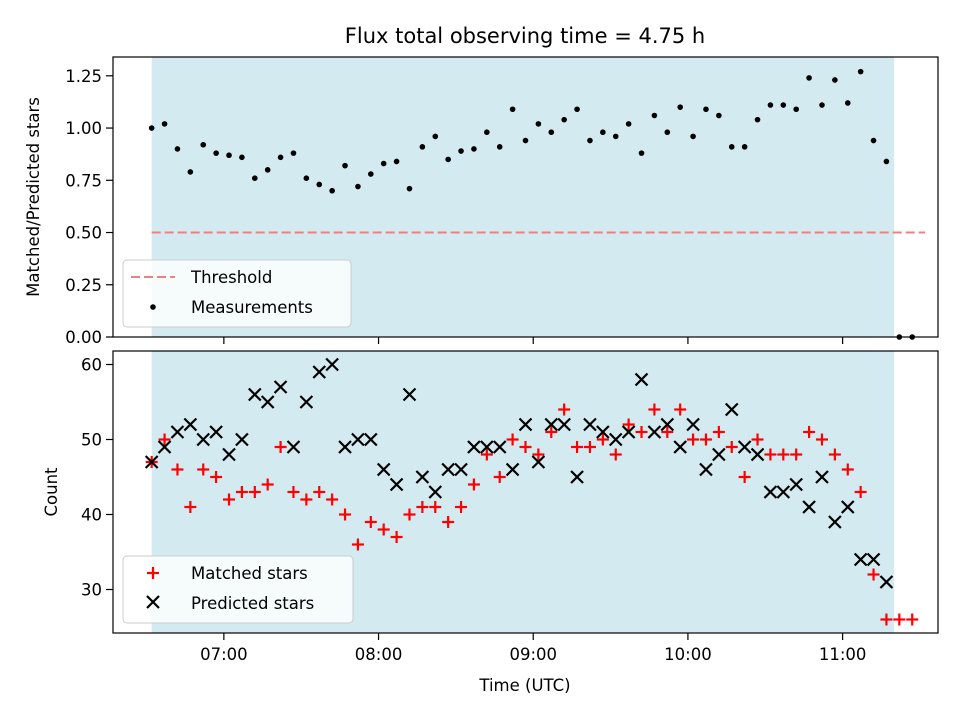  I want to click on x-tick-label: 10:00, so click(688, 654).